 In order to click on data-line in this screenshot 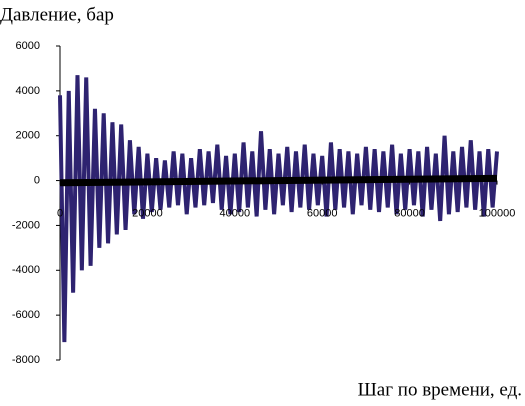, I will do `click(278, 180)`.